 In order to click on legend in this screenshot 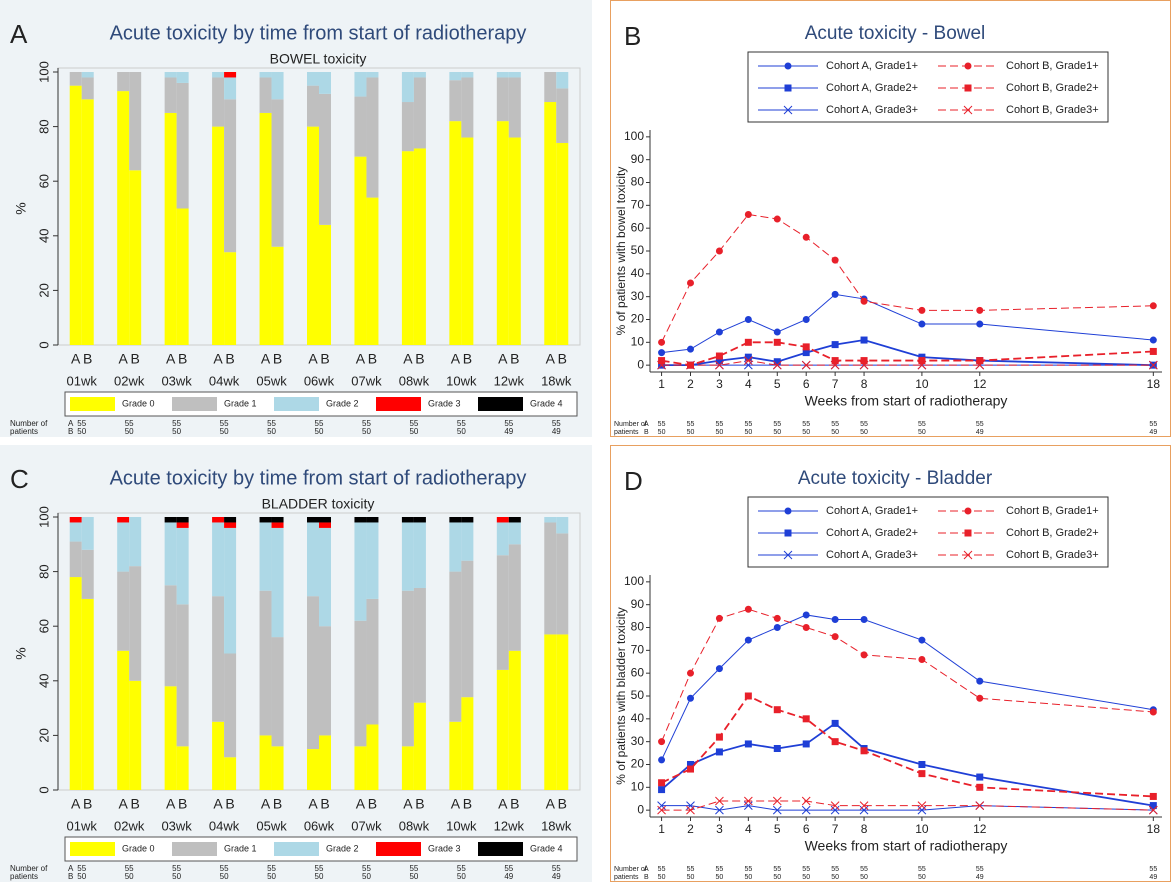, I will do `click(928, 87)`.